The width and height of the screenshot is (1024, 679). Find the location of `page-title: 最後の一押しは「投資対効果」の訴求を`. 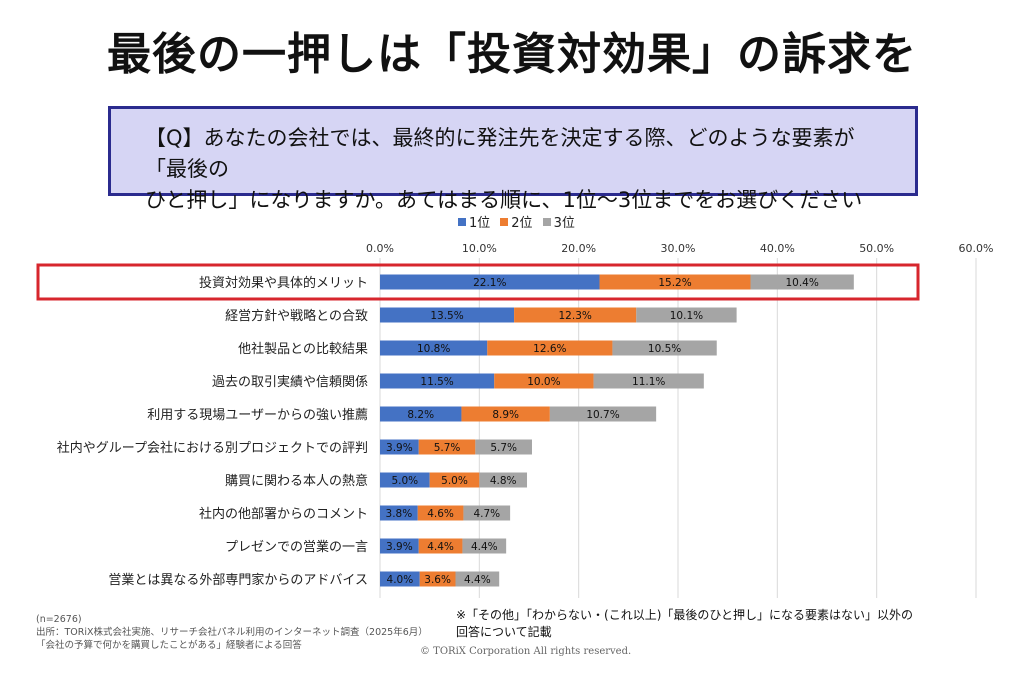

page-title: 最後の一押しは「投資対効果」の訴求を is located at coordinates (512, 54).